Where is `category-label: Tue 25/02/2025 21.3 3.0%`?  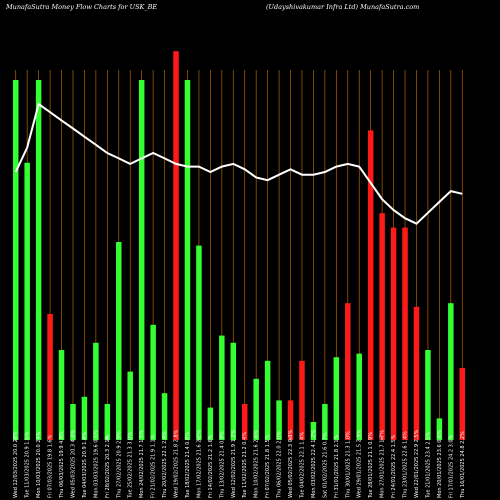
category-label: Tue 25/02/2025 21.3 3.0% is located at coordinates (131, 465).